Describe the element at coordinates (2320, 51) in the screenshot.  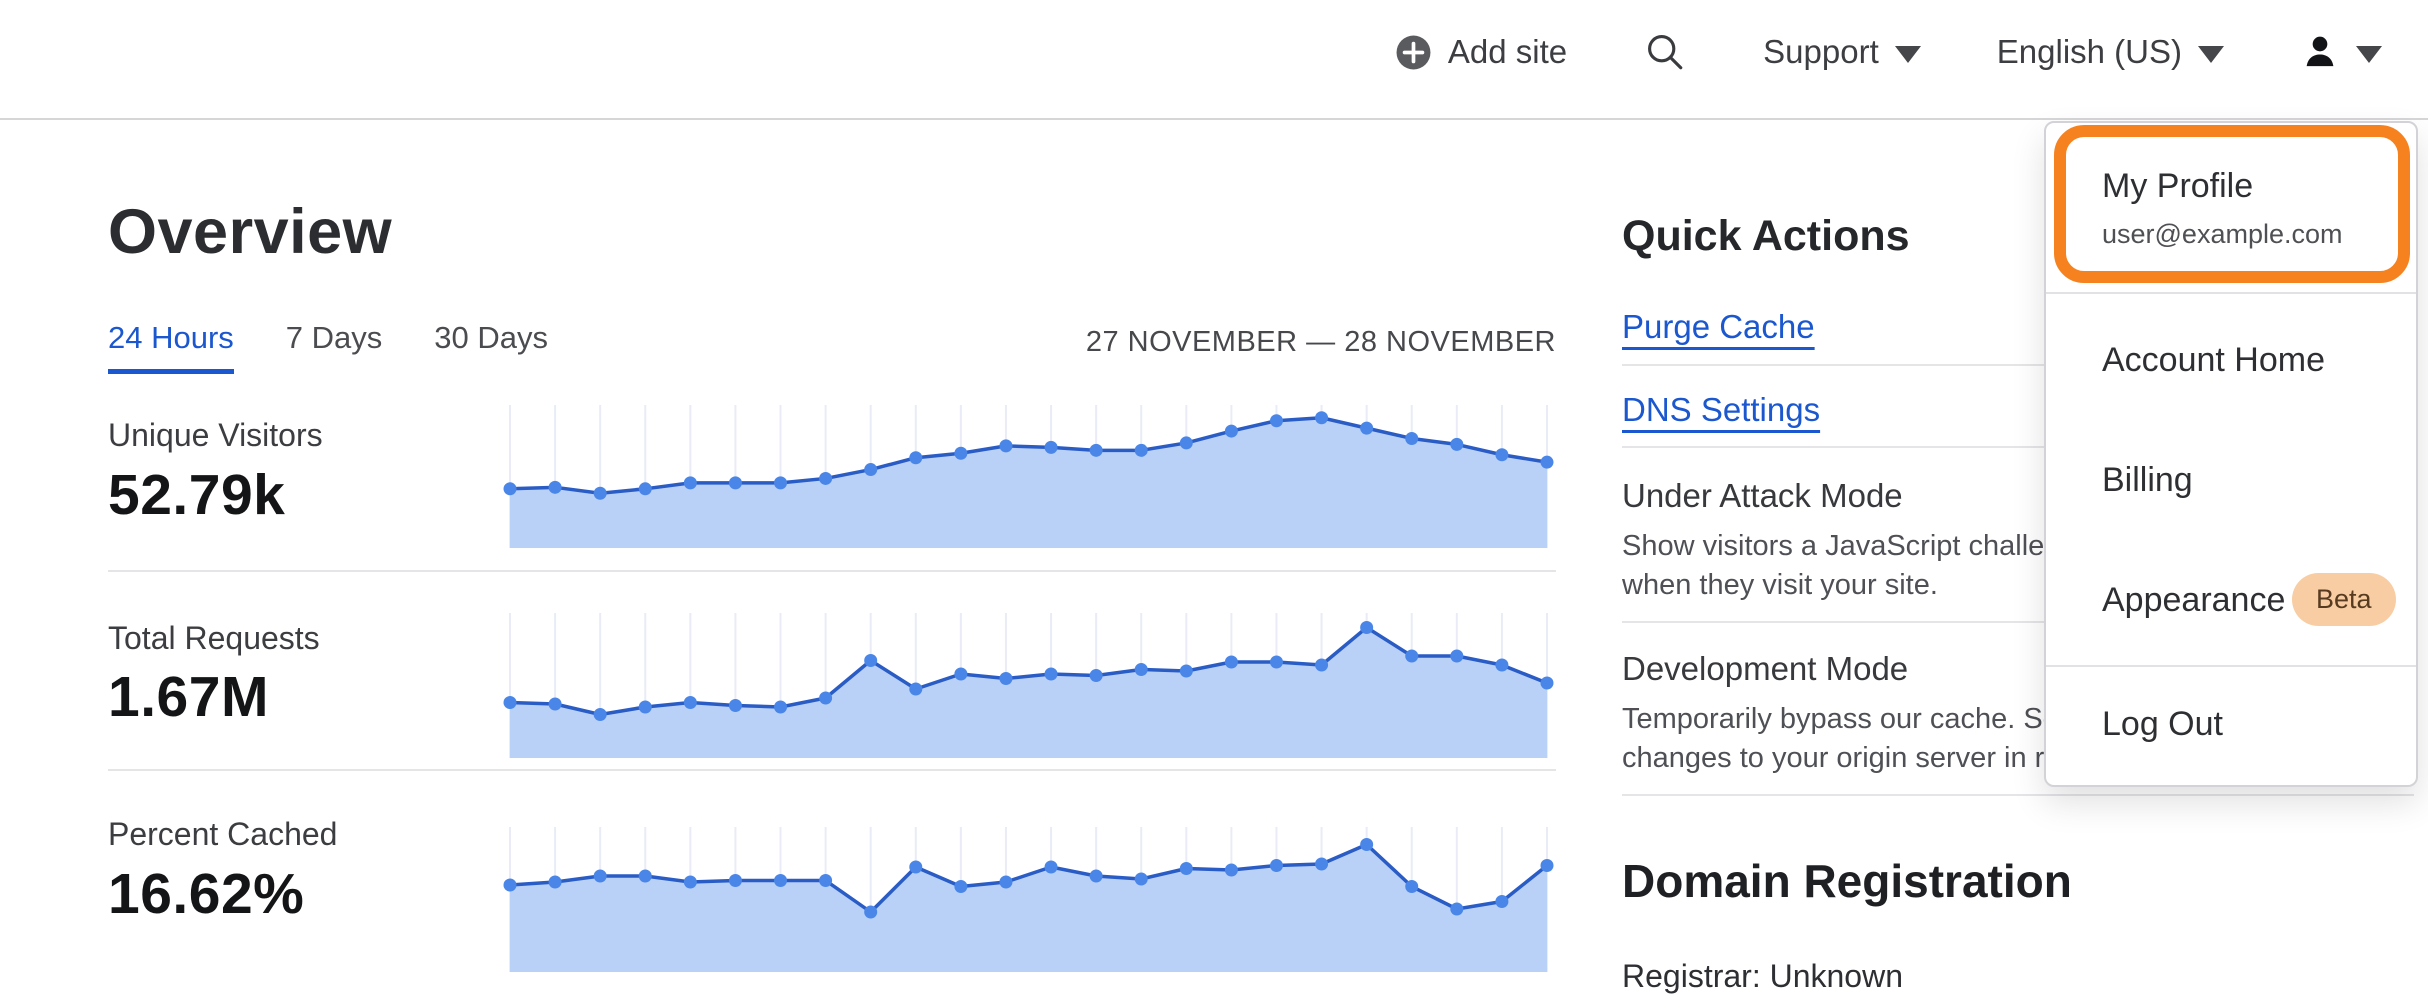
I see `user-avatar-icon` at that location.